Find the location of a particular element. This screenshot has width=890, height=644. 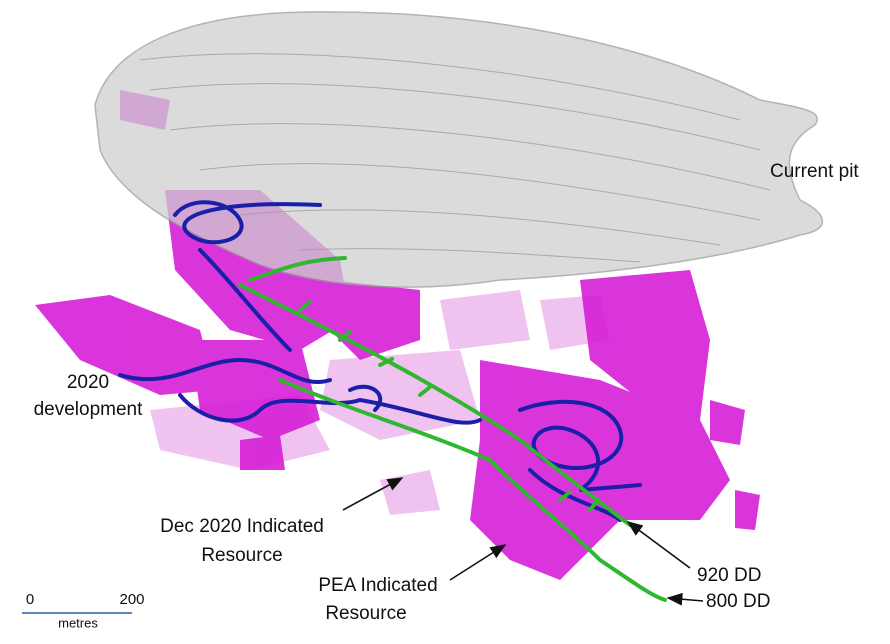

scale-start: 0 is located at coordinates (30, 599).